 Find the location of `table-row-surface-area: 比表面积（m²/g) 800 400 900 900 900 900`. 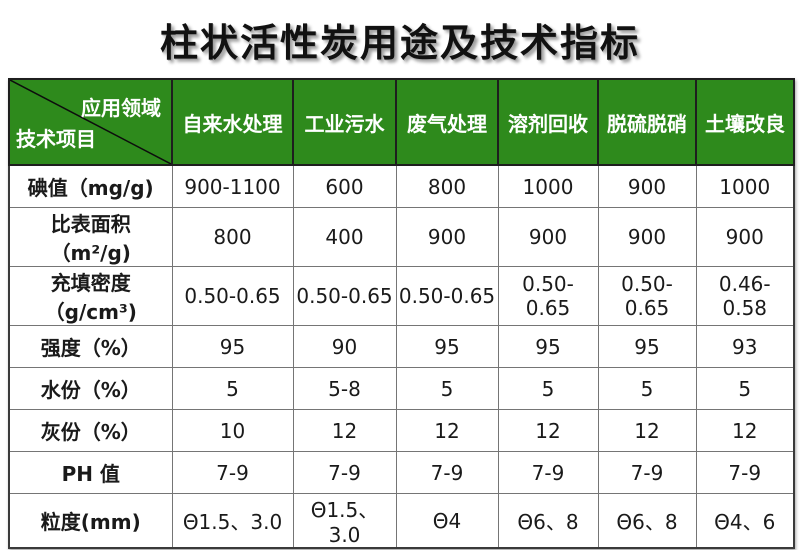

table-row-surface-area: 比表面积（m²/g) 800 400 900 900 900 900 is located at coordinates (401, 237).